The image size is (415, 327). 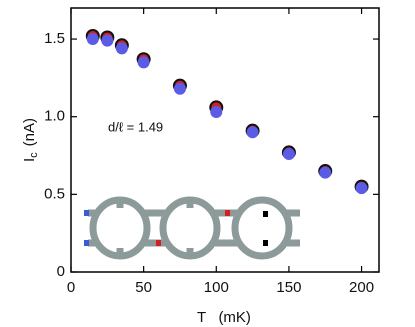 I want to click on y-tick-label: 1.0, so click(x=54, y=116).